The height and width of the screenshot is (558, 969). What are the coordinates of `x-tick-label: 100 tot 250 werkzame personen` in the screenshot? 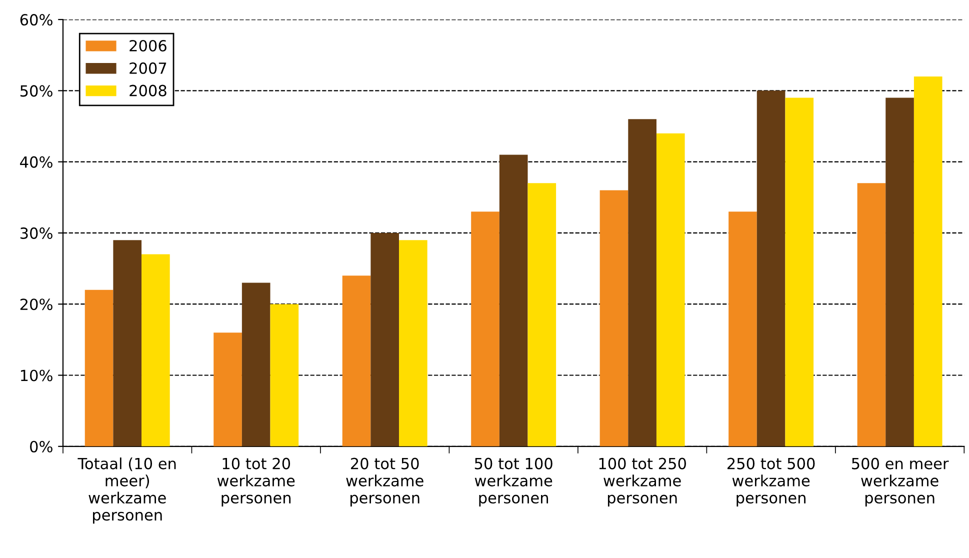 It's located at (642, 482).